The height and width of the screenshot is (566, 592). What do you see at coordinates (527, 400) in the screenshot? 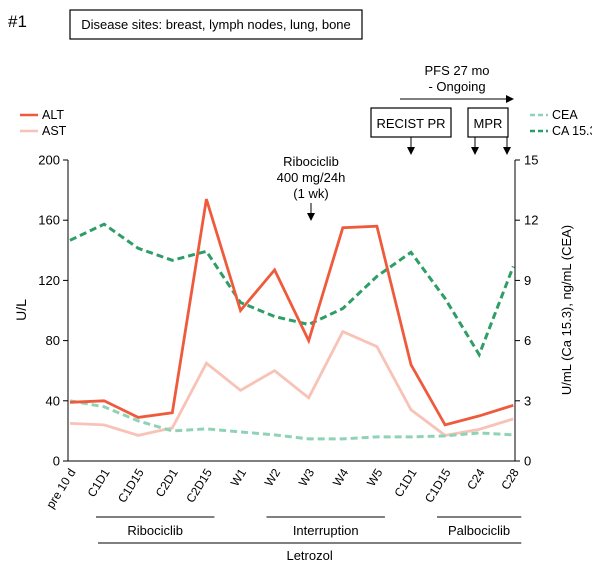
I see `y-right-tick-label: 3` at bounding box center [527, 400].